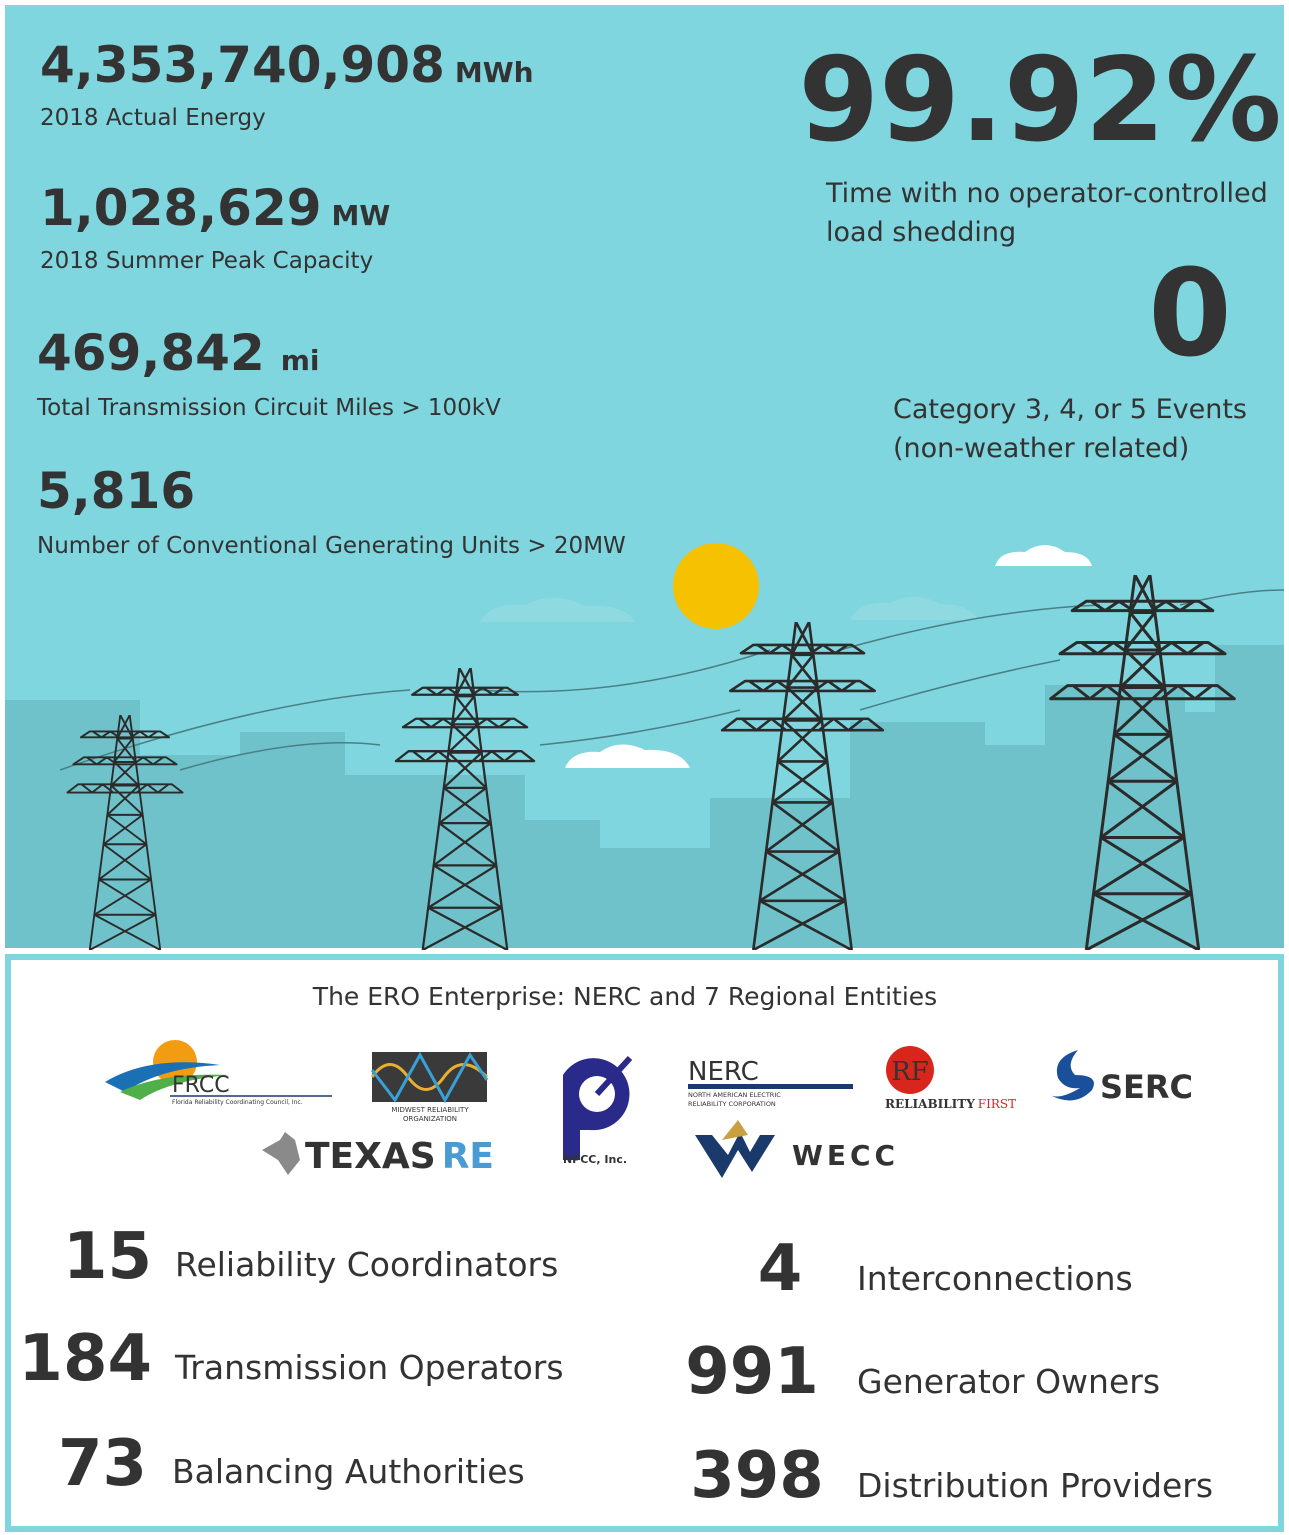 The image size is (1289, 1535). What do you see at coordinates (153, 118) in the screenshot?
I see `stat-label: 2018 Actual Energy` at bounding box center [153, 118].